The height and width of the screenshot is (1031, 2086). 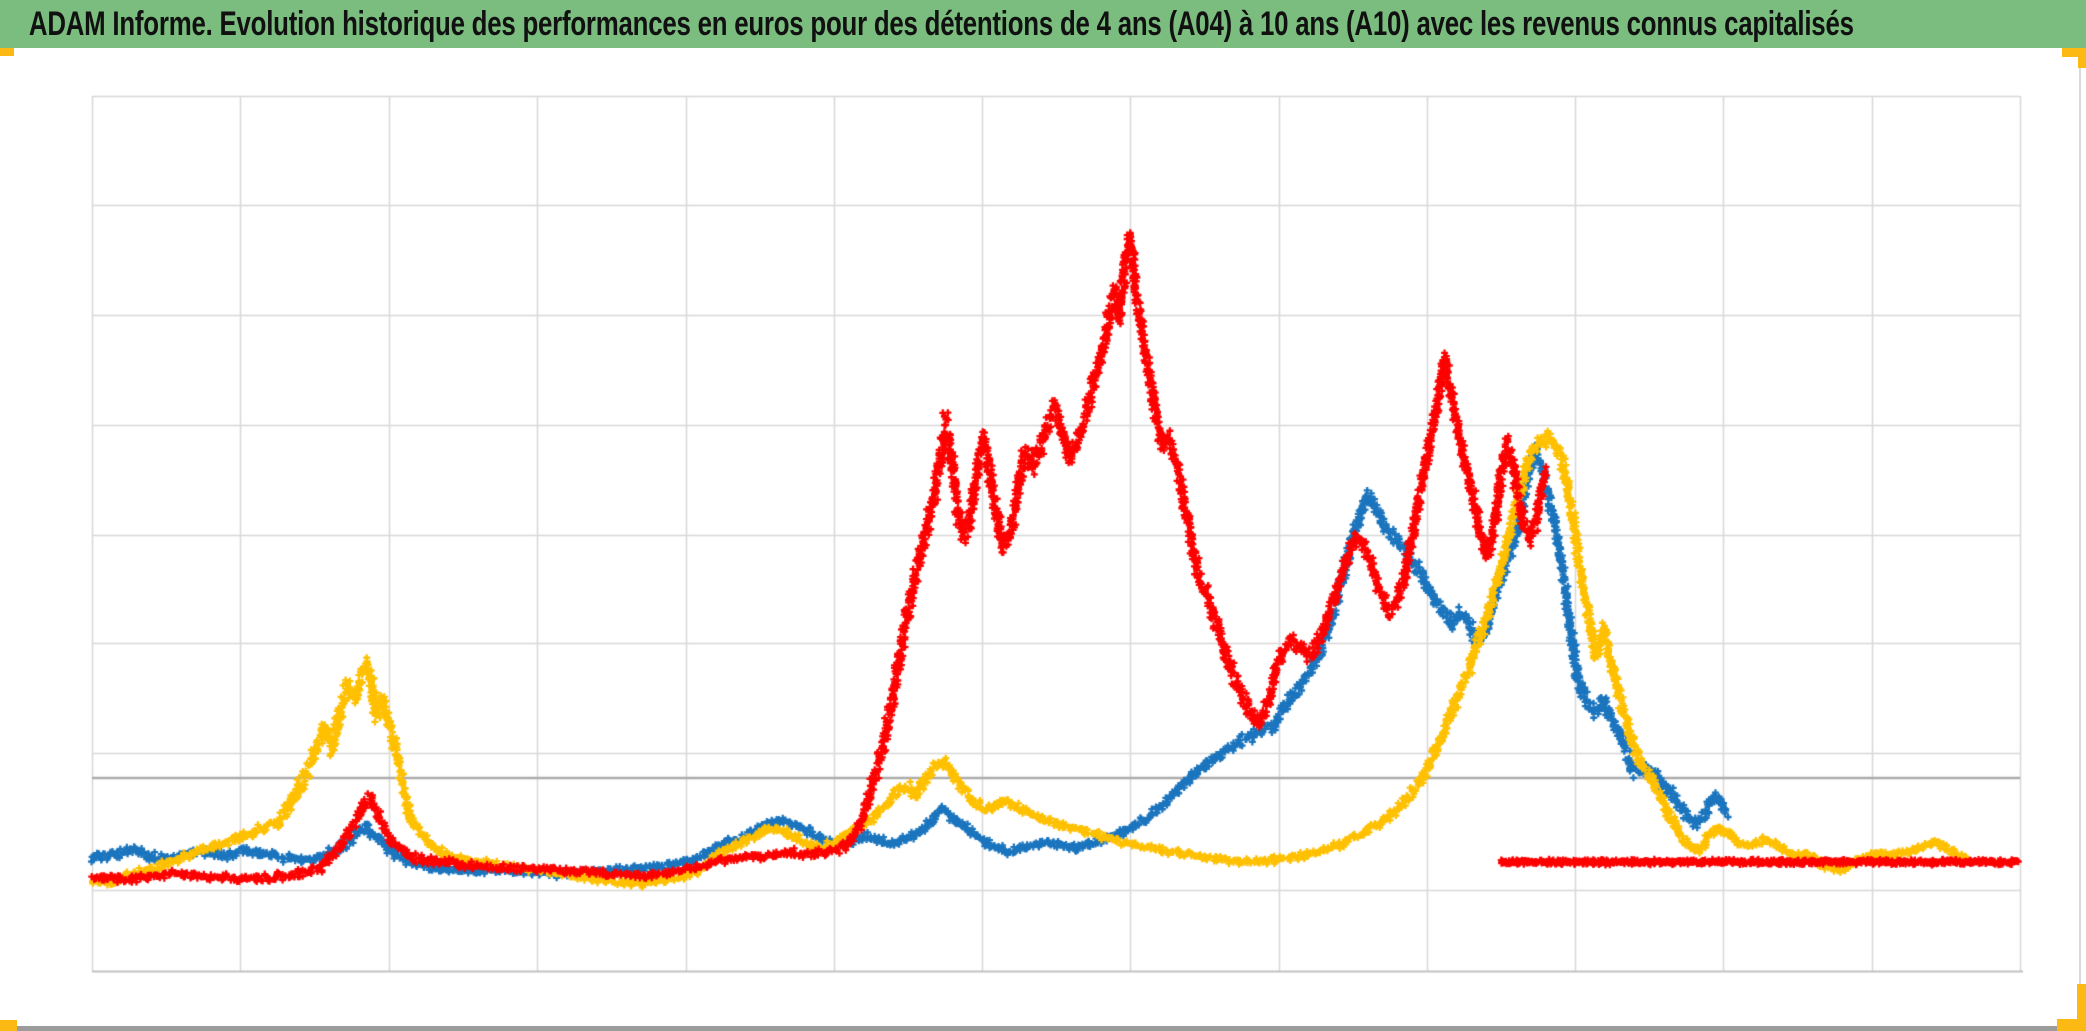 I want to click on page-bottom-rule, so click(x=1043, y=1028).